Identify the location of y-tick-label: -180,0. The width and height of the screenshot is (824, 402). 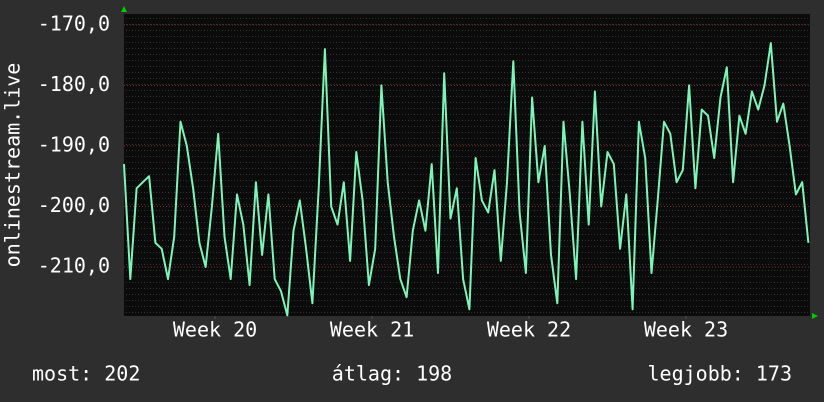
(74, 84).